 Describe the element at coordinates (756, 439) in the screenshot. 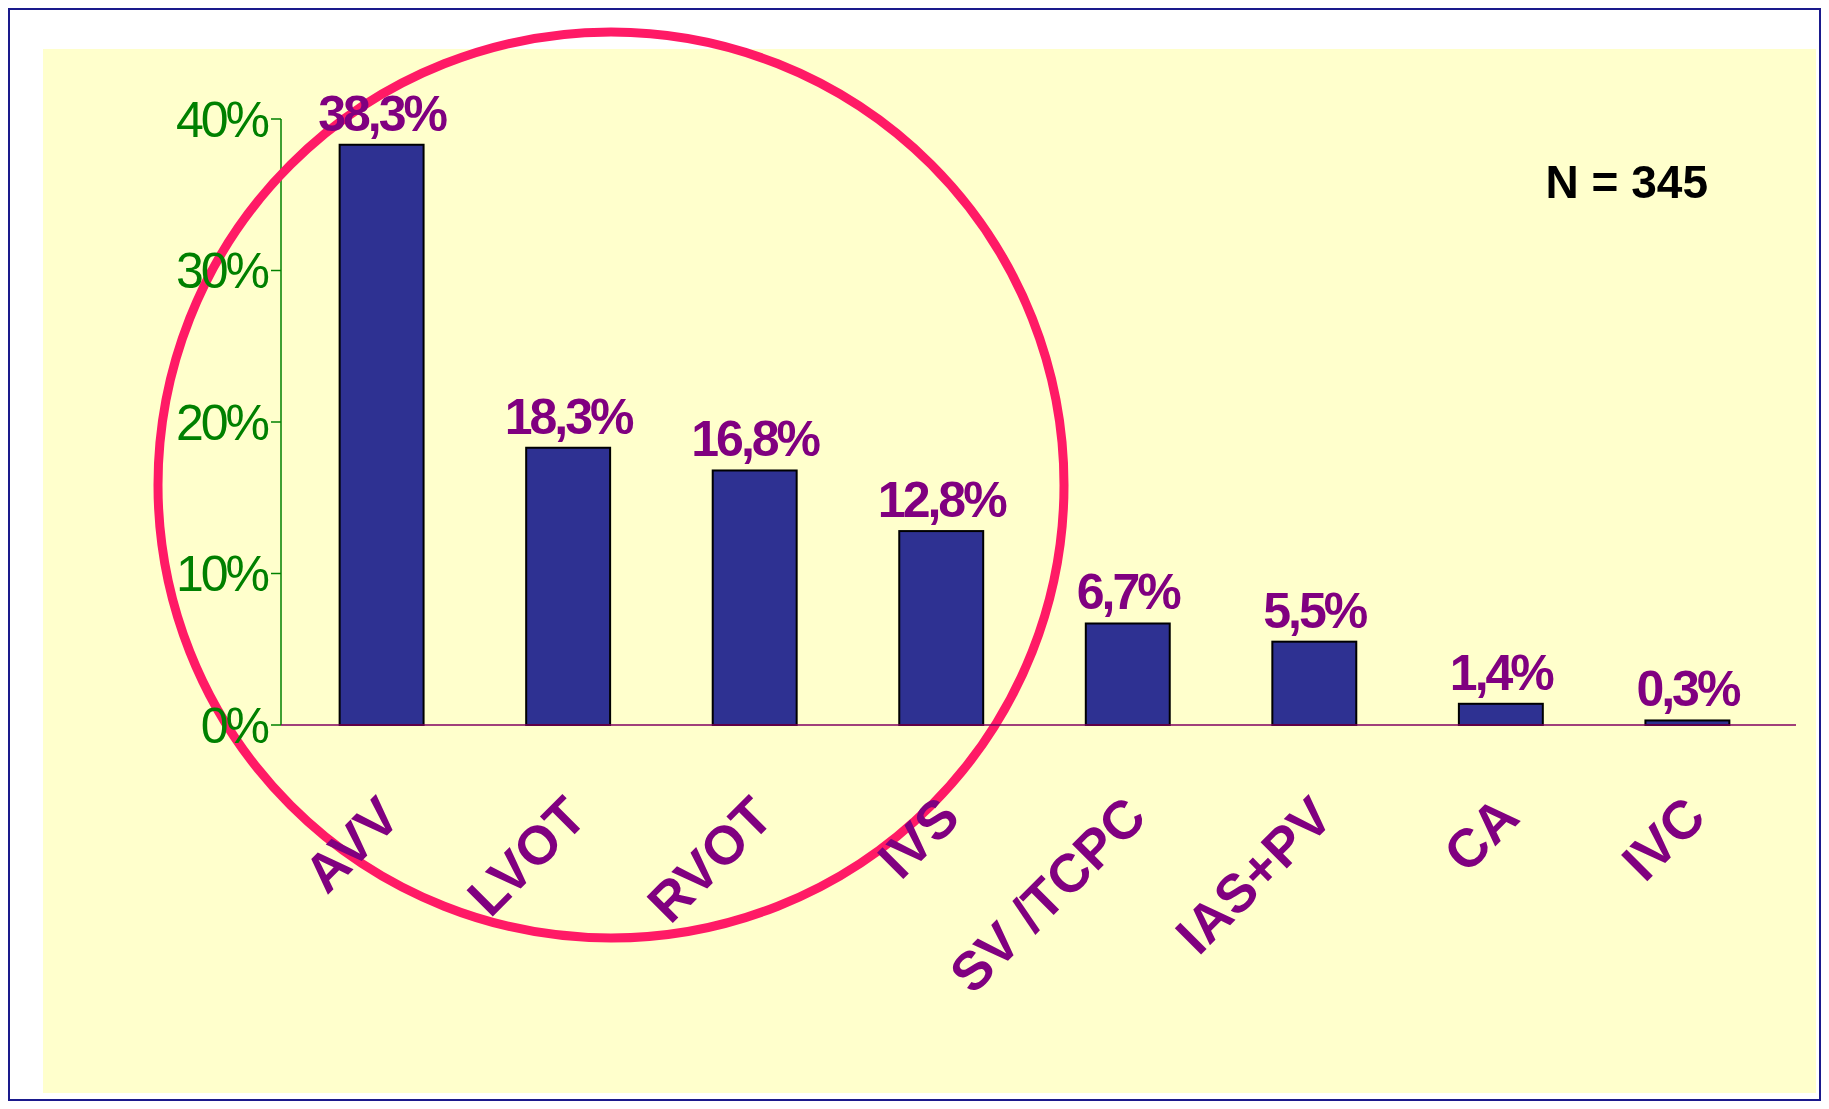

I see `data-label: 16,8%` at that location.